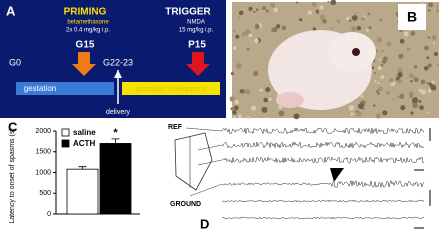  Describe the element at coordinates (412, 17) in the screenshot. I see `label-box` at that location.